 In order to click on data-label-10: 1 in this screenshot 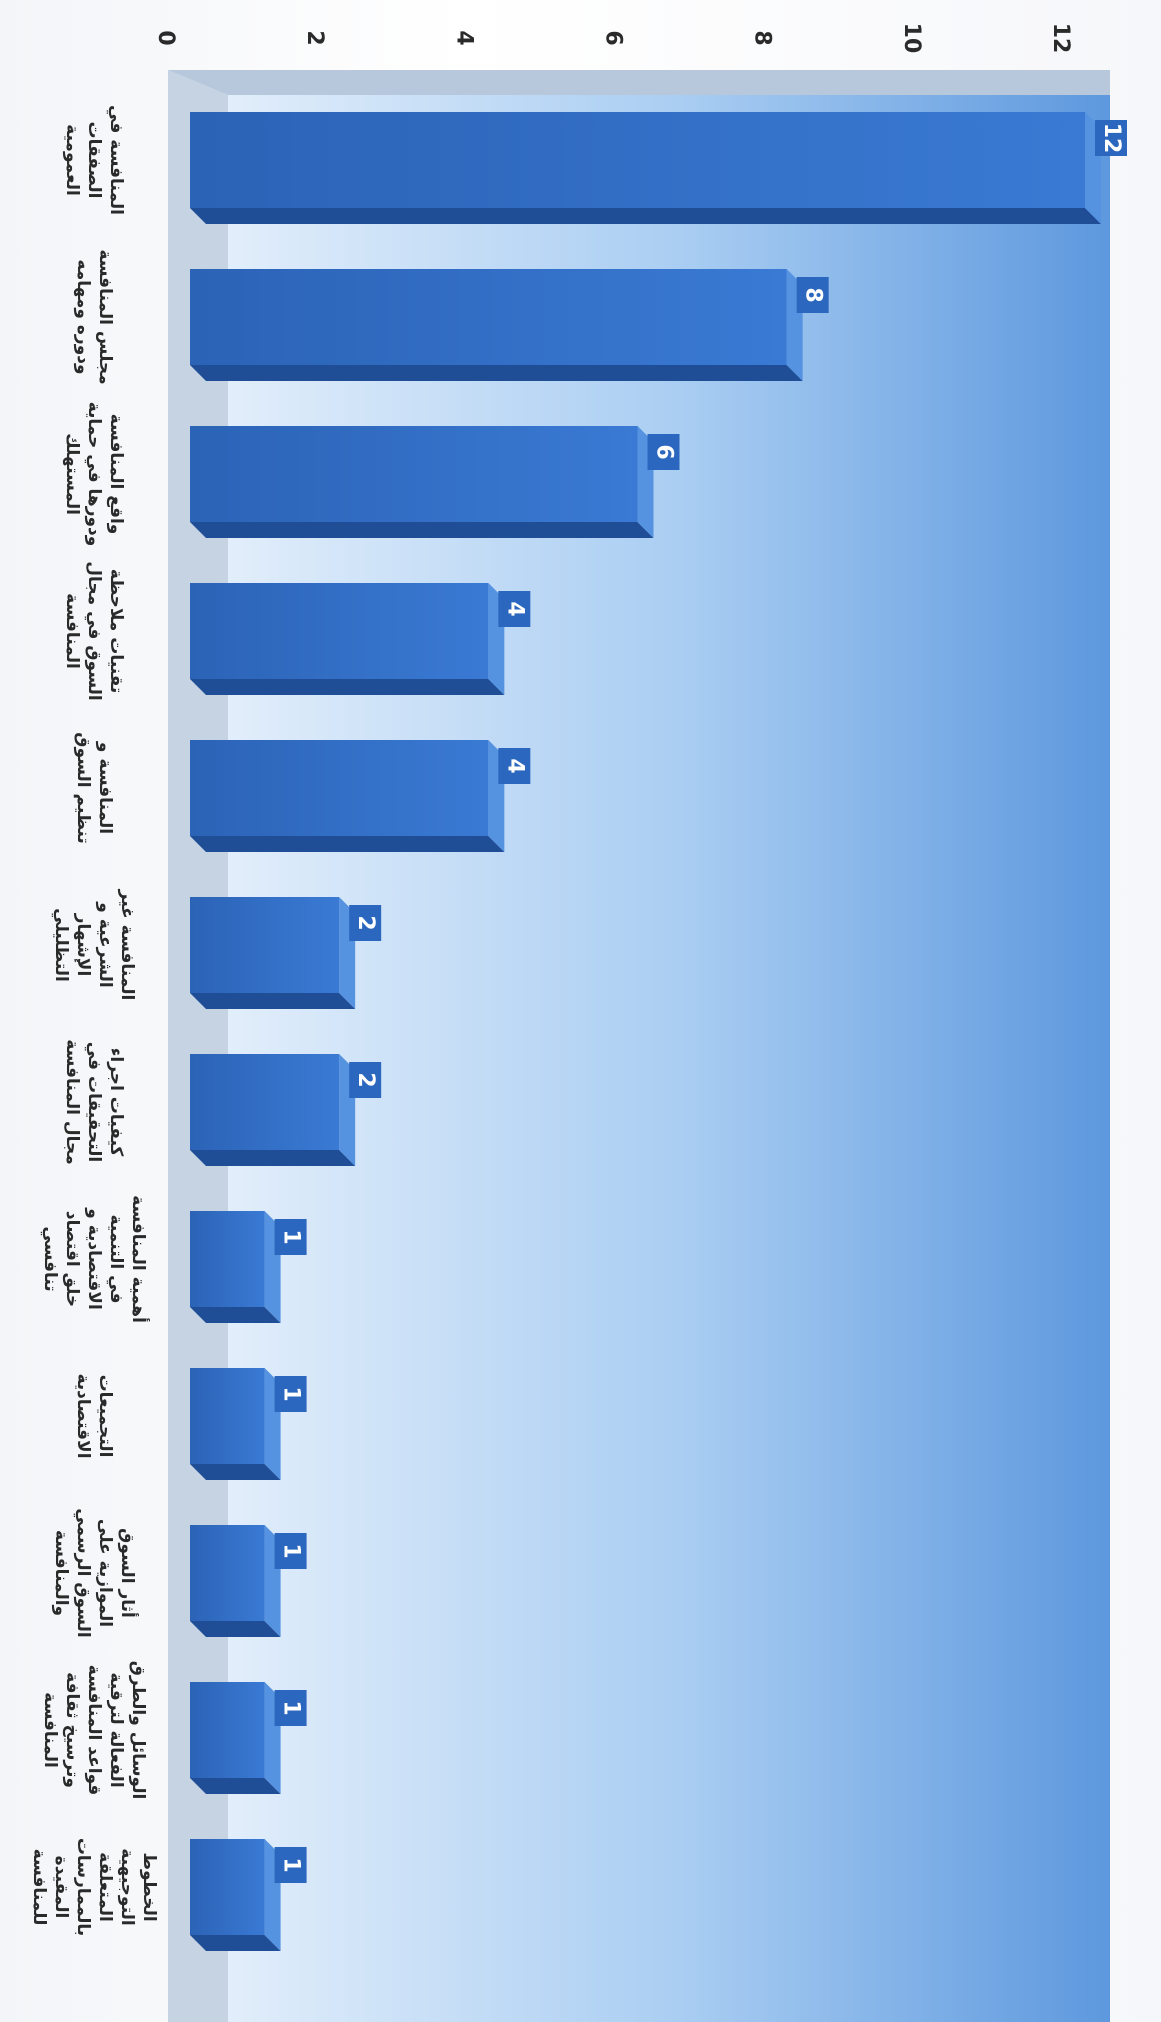, I will do `click(291, 1707)`.